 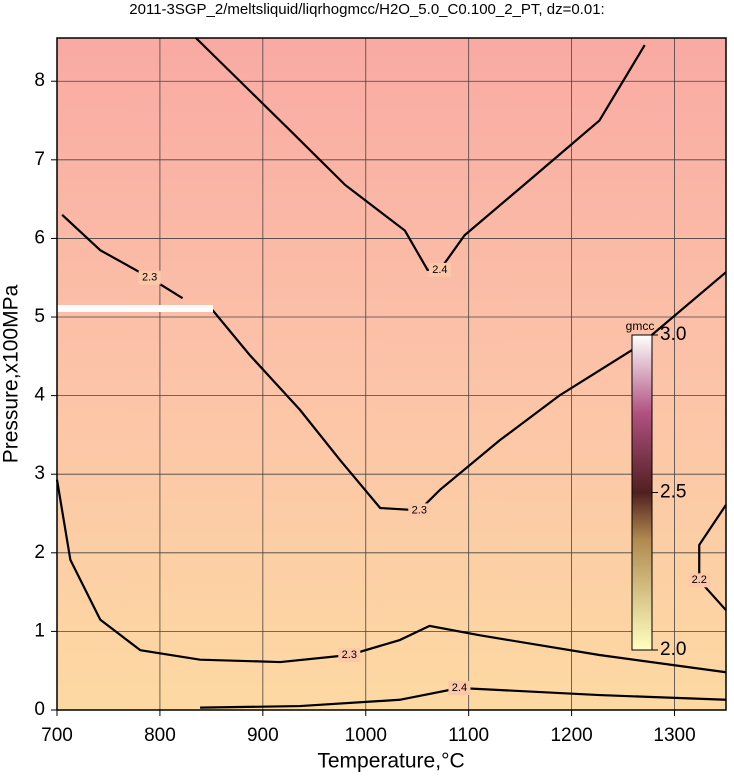 What do you see at coordinates (39, 159) in the screenshot?
I see `y-tick-label: 7` at bounding box center [39, 159].